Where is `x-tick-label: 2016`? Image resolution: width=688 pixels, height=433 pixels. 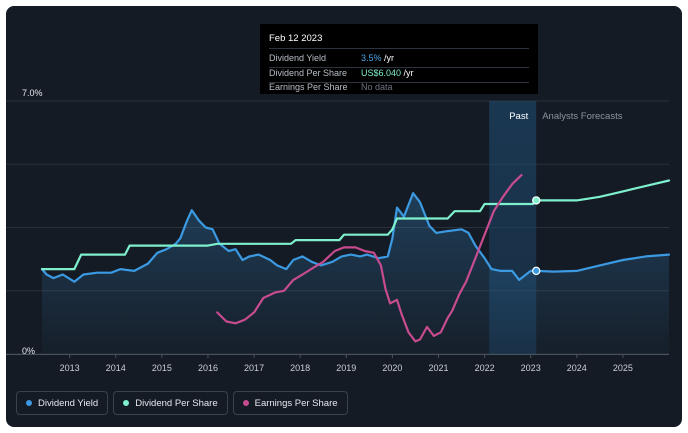
x-tick-label: 2016 is located at coordinates (208, 368).